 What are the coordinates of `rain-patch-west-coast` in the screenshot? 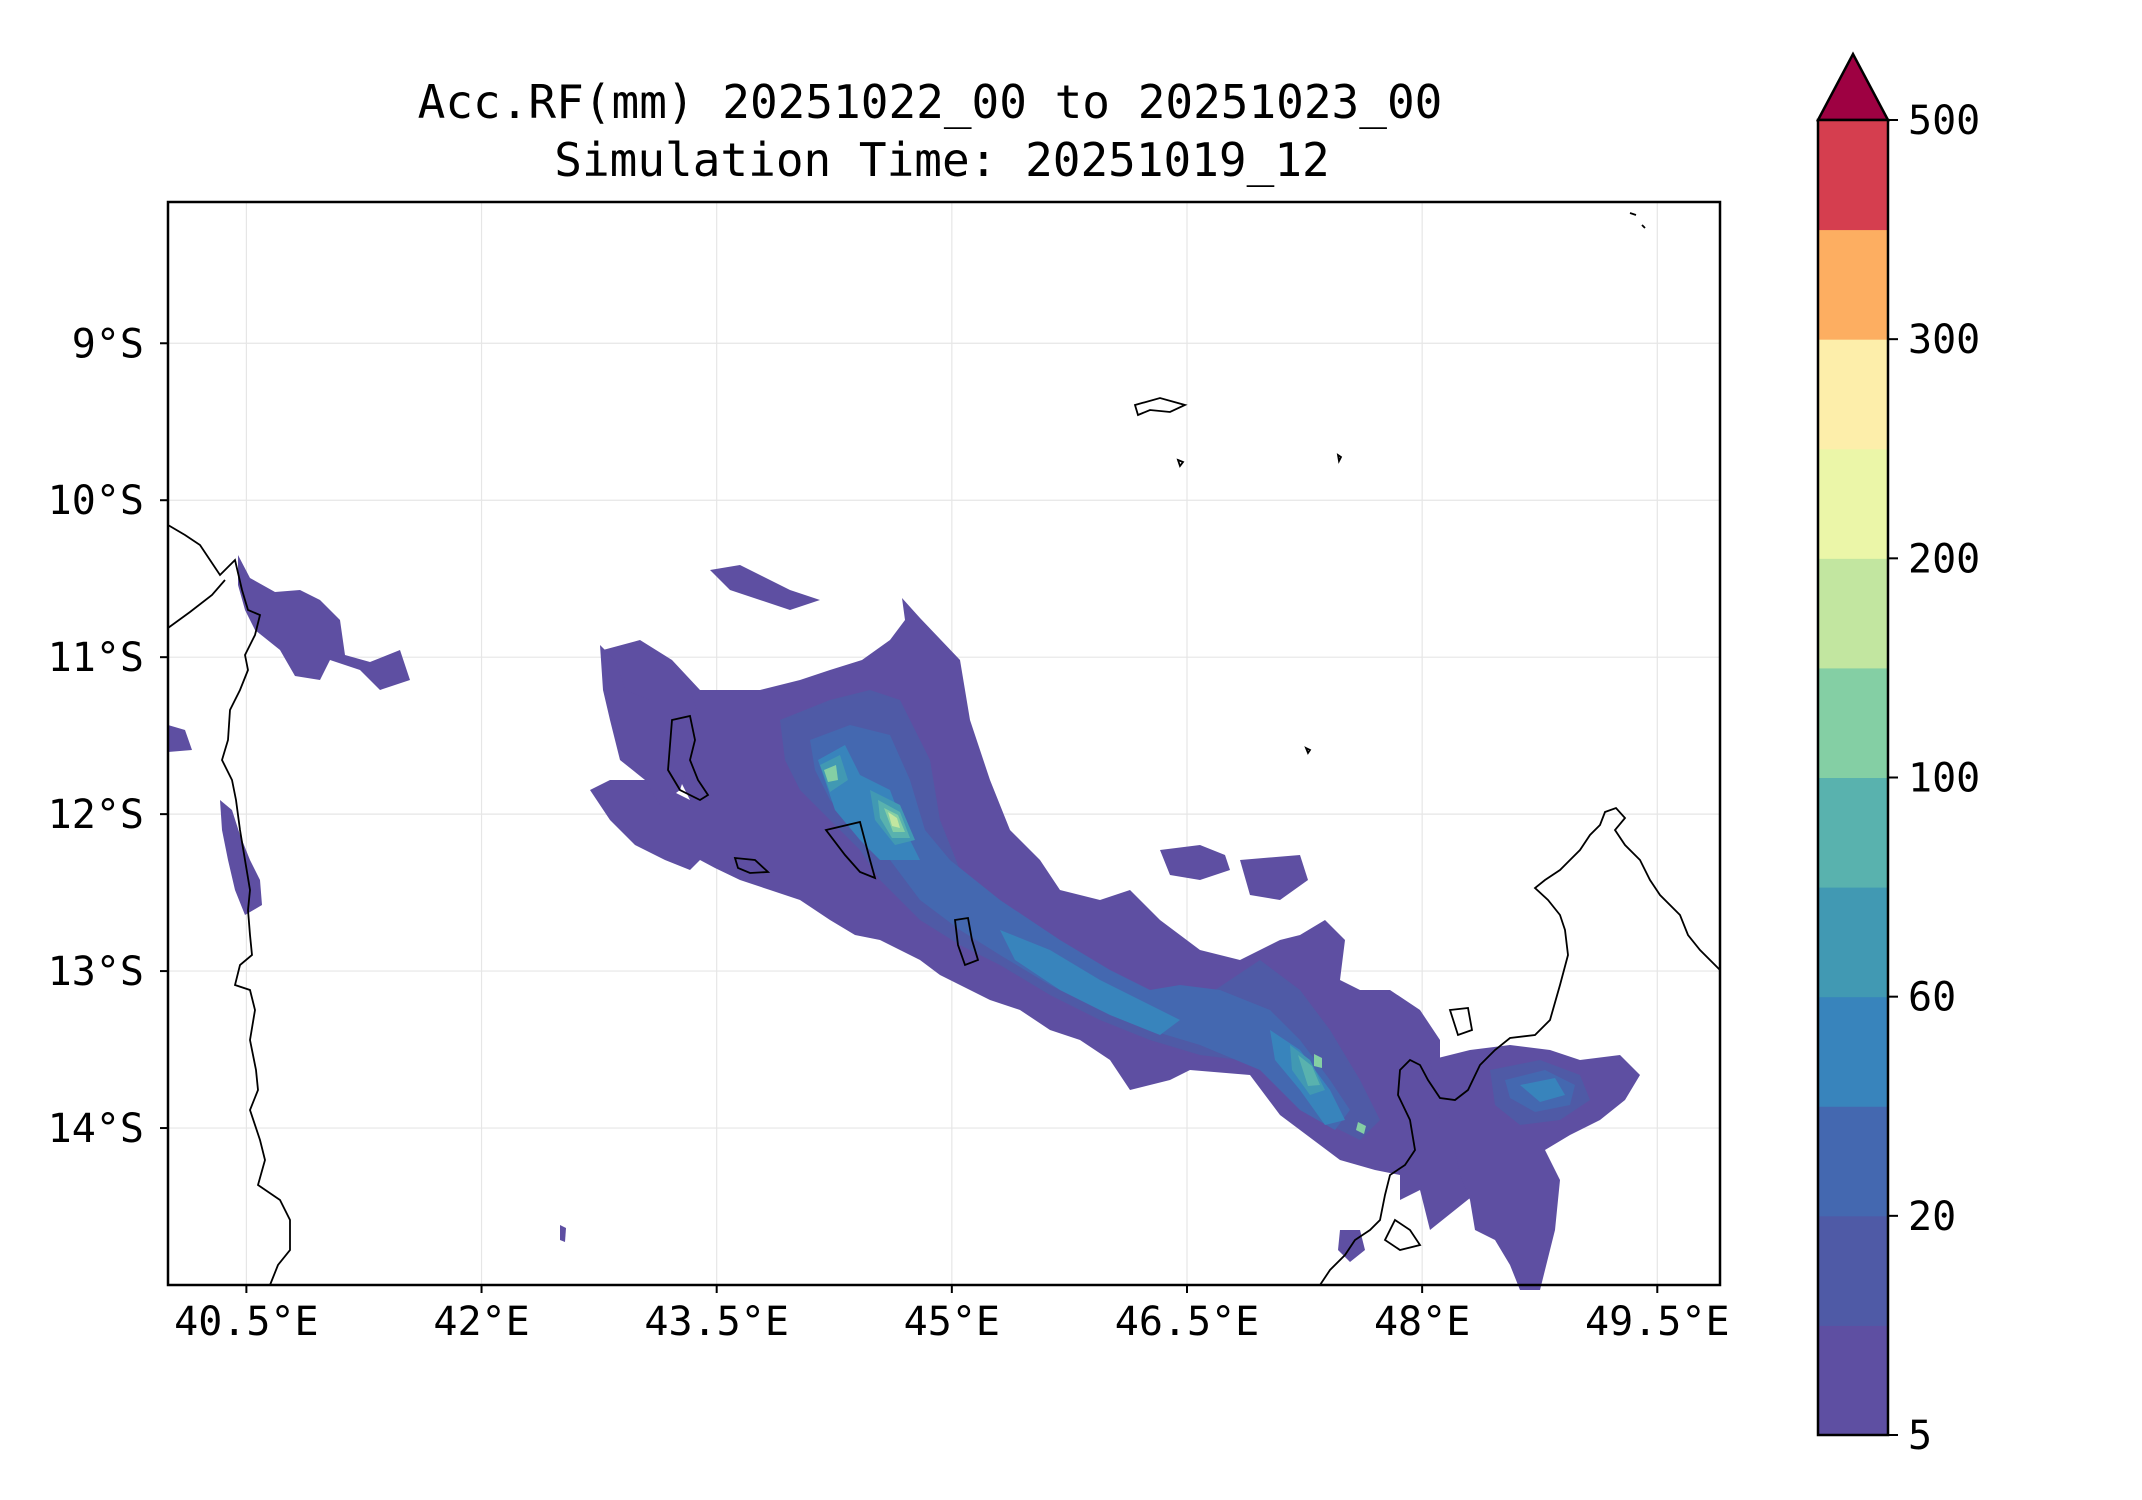 It's located at (241, 857).